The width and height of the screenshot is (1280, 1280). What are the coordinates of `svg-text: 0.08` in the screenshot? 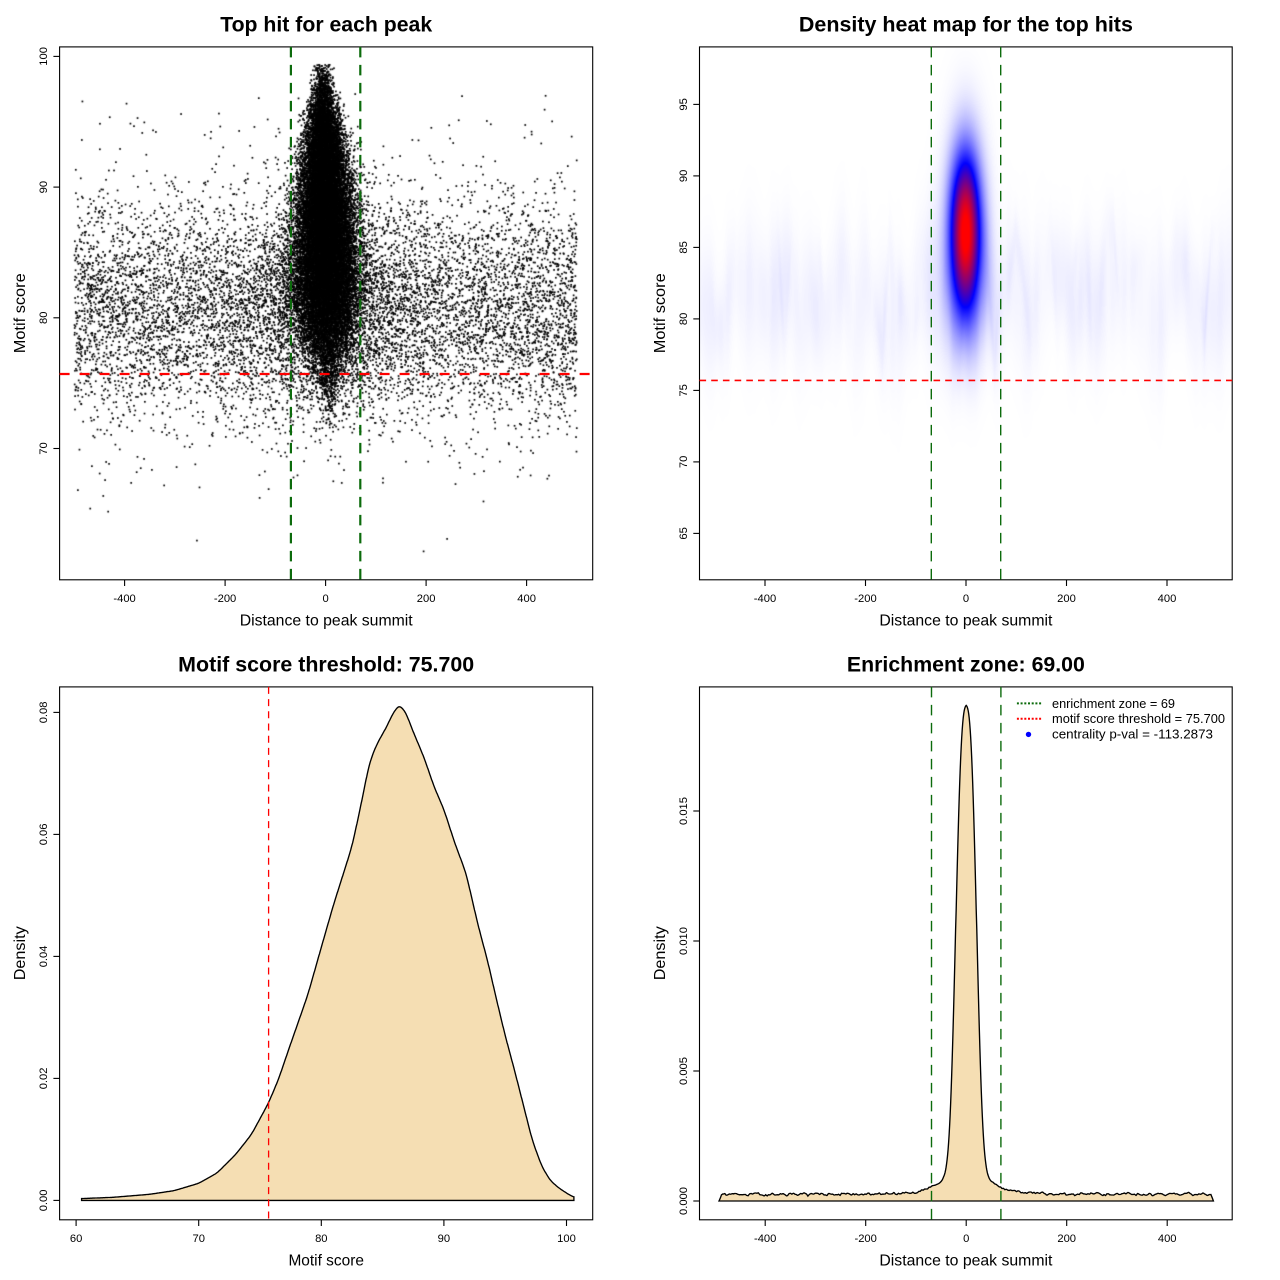 It's located at (44, 713).